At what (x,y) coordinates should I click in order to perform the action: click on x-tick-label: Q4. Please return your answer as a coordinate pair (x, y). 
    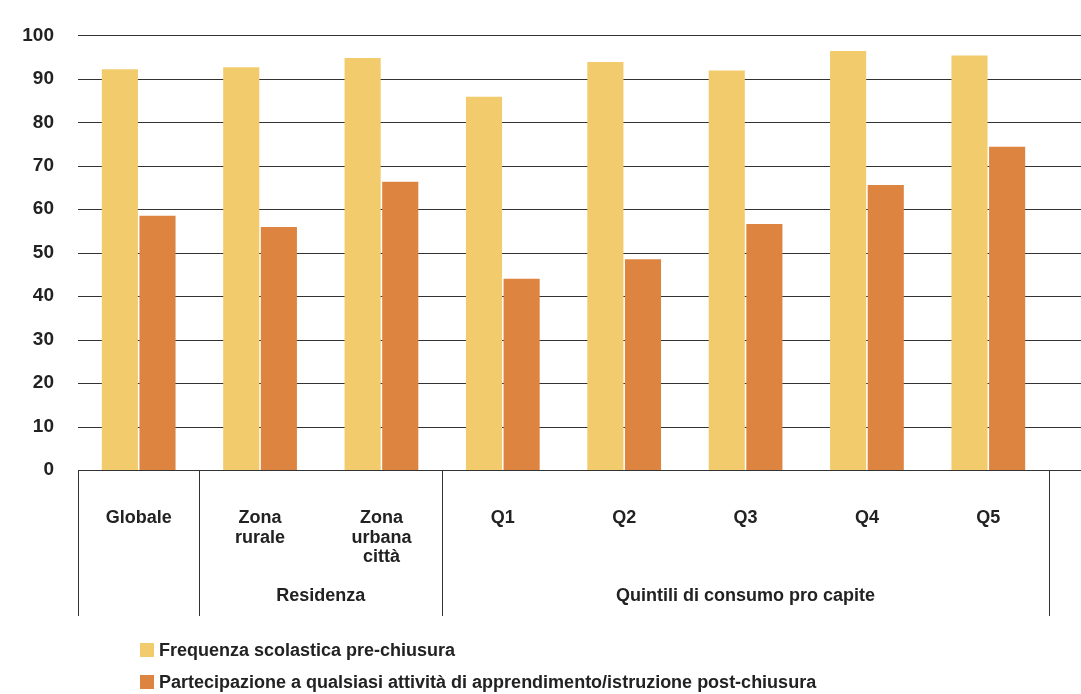
    Looking at the image, I should click on (866, 516).